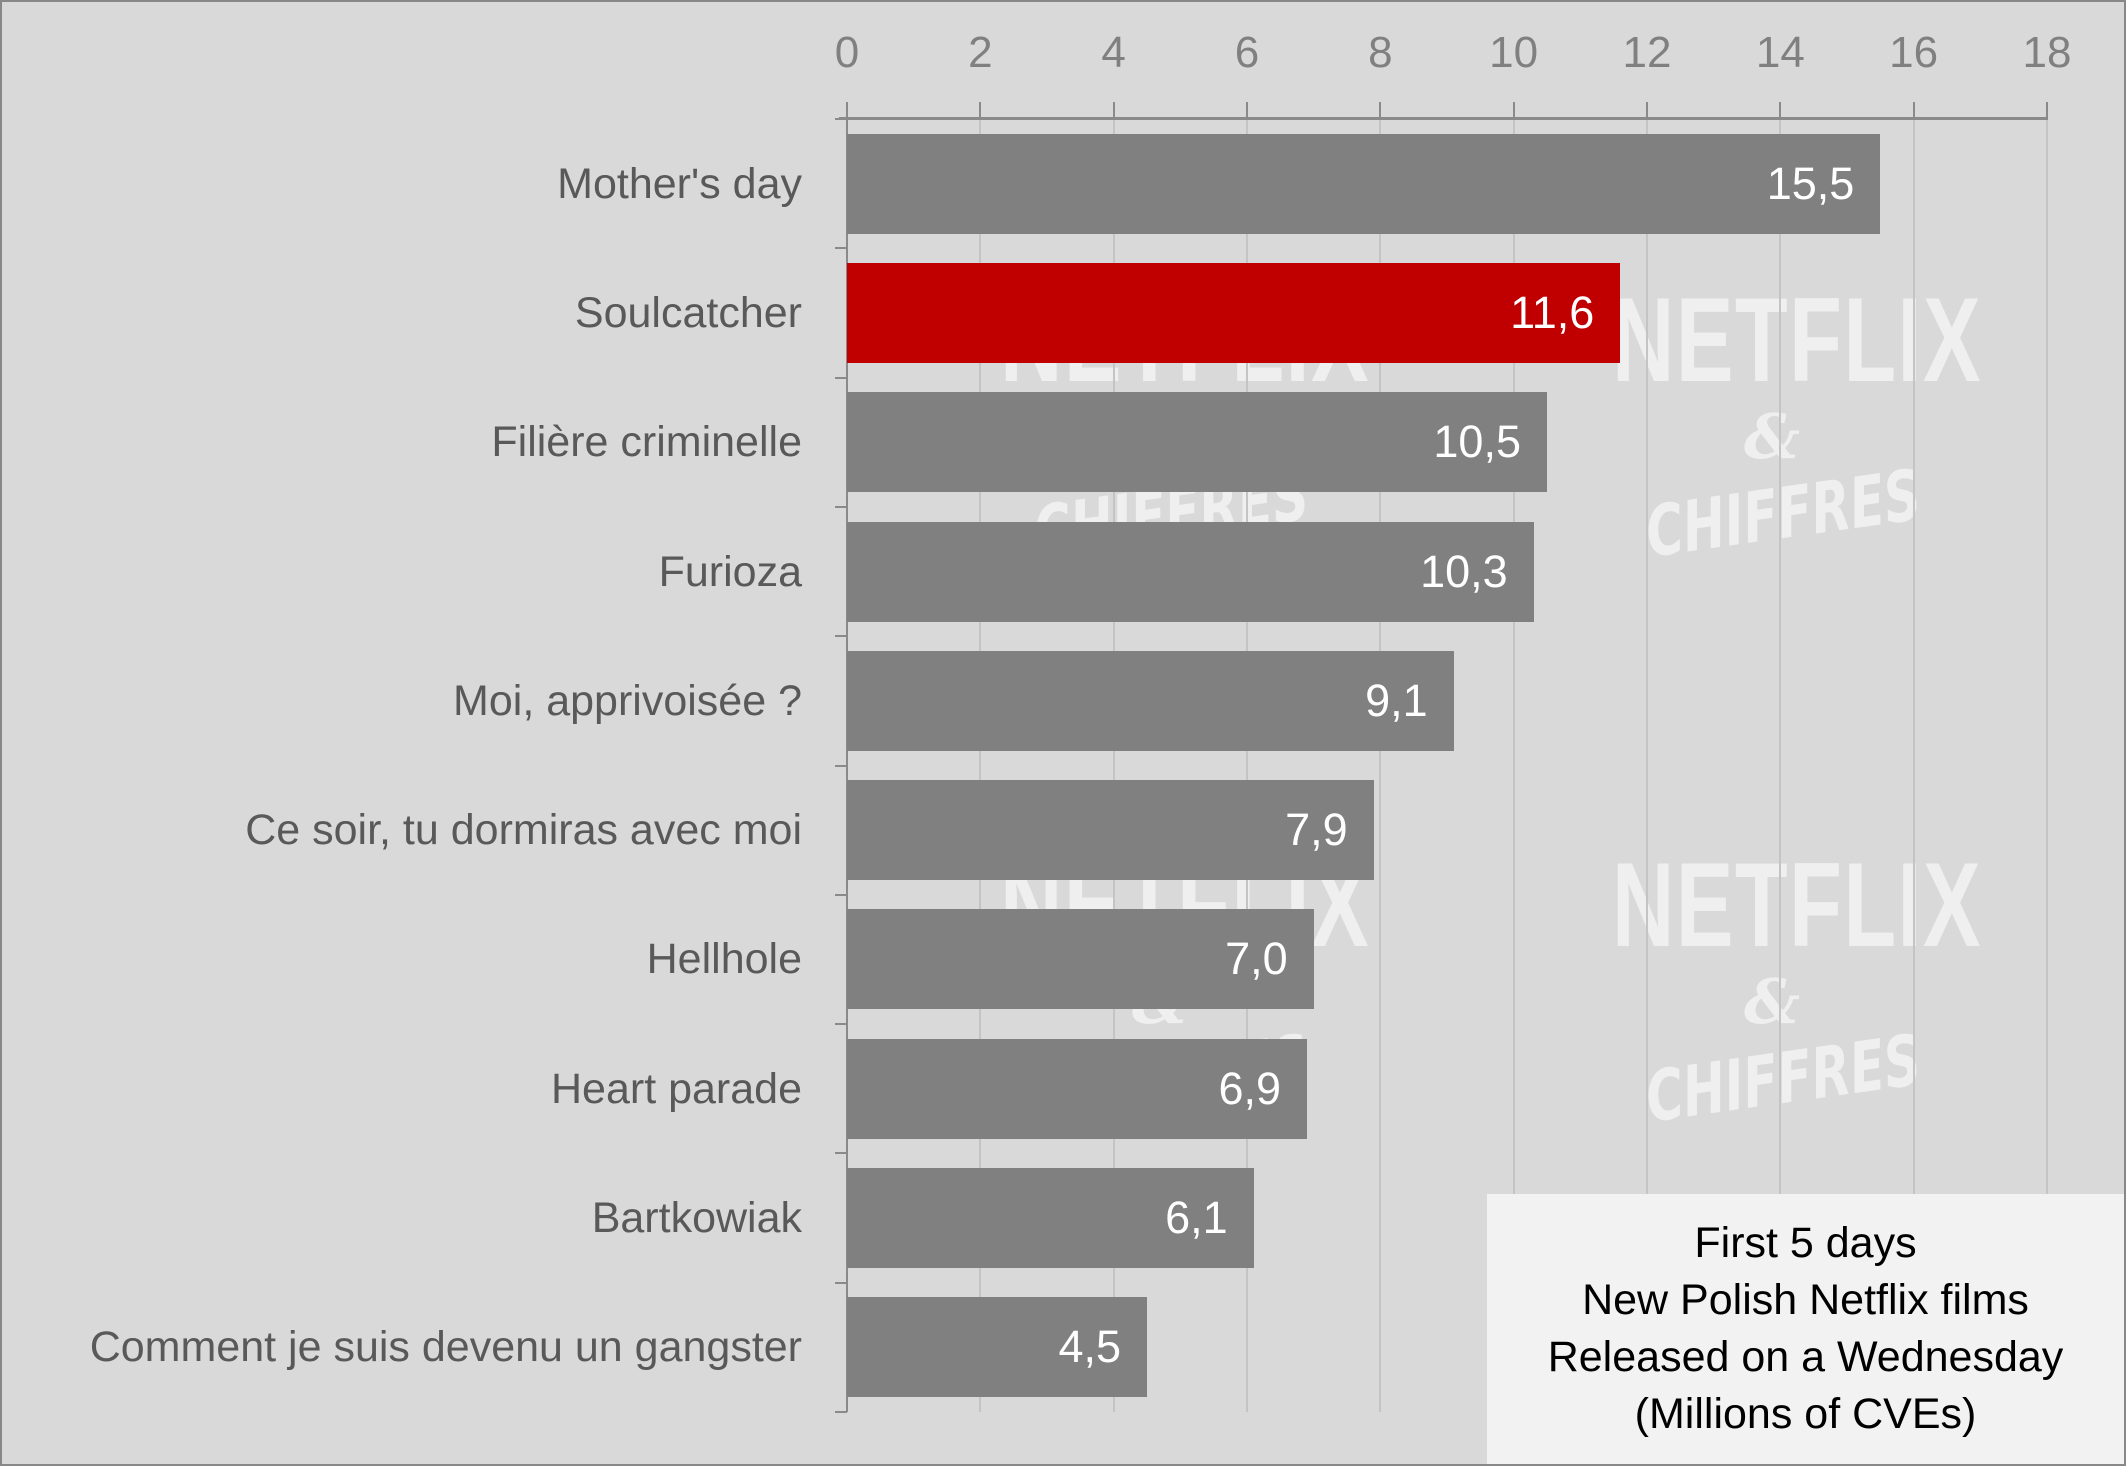 This screenshot has width=2126, height=1466. What do you see at coordinates (679, 183) in the screenshot?
I see `category-label: Mother's day` at bounding box center [679, 183].